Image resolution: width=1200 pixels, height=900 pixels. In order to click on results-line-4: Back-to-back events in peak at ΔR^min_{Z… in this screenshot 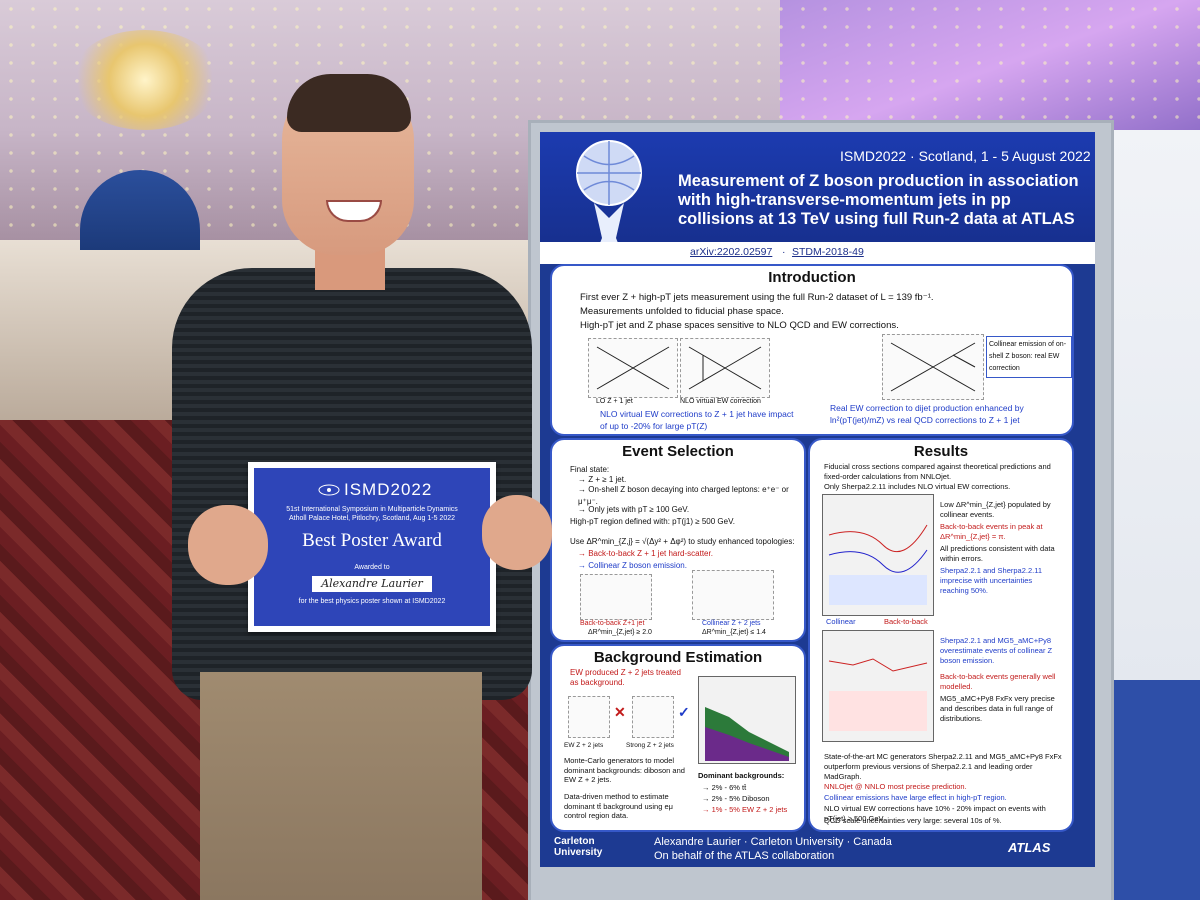, I will do `click(991, 531)`.